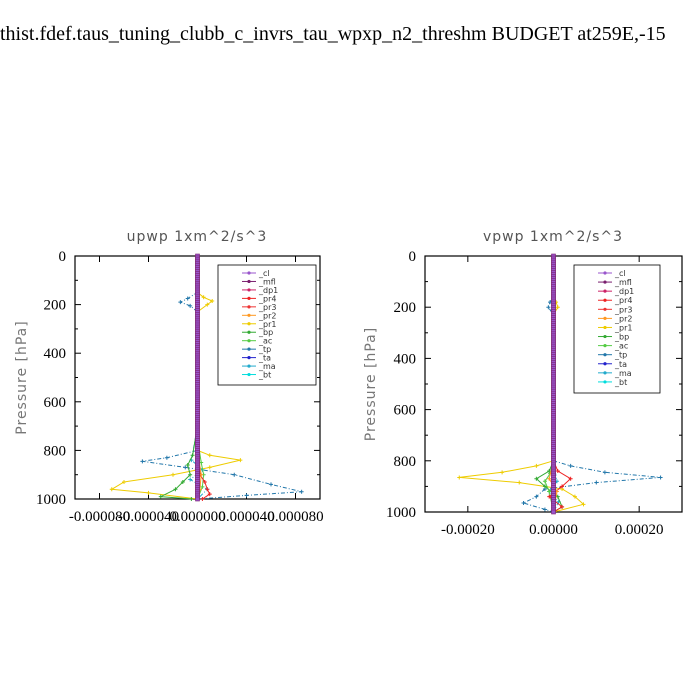 This screenshot has height=700, width=700. Describe the element at coordinates (623, 327) in the screenshot. I see `legend-label: _pr1` at that location.